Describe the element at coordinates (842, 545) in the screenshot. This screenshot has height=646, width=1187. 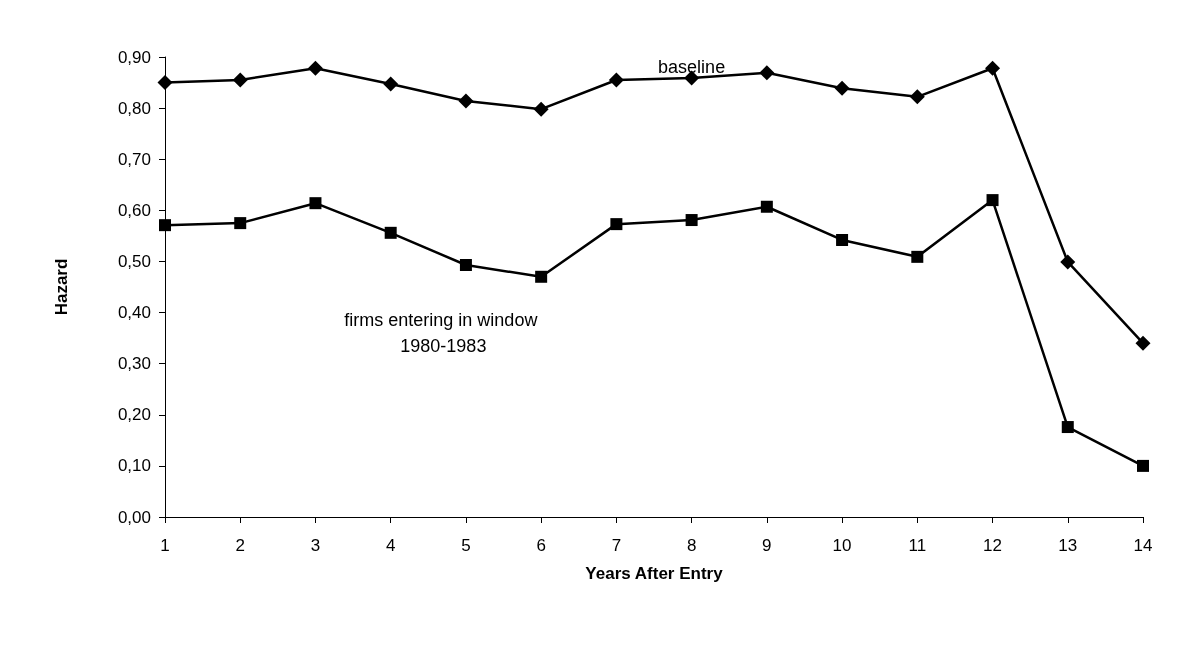
I see `x-tick-label: 10` at that location.